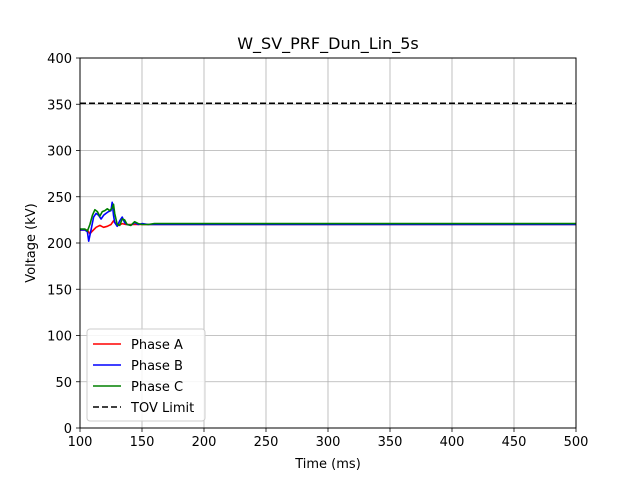 Image resolution: width=640 pixels, height=480 pixels. What do you see at coordinates (204, 442) in the screenshot?
I see `x-tick-label: 200` at bounding box center [204, 442].